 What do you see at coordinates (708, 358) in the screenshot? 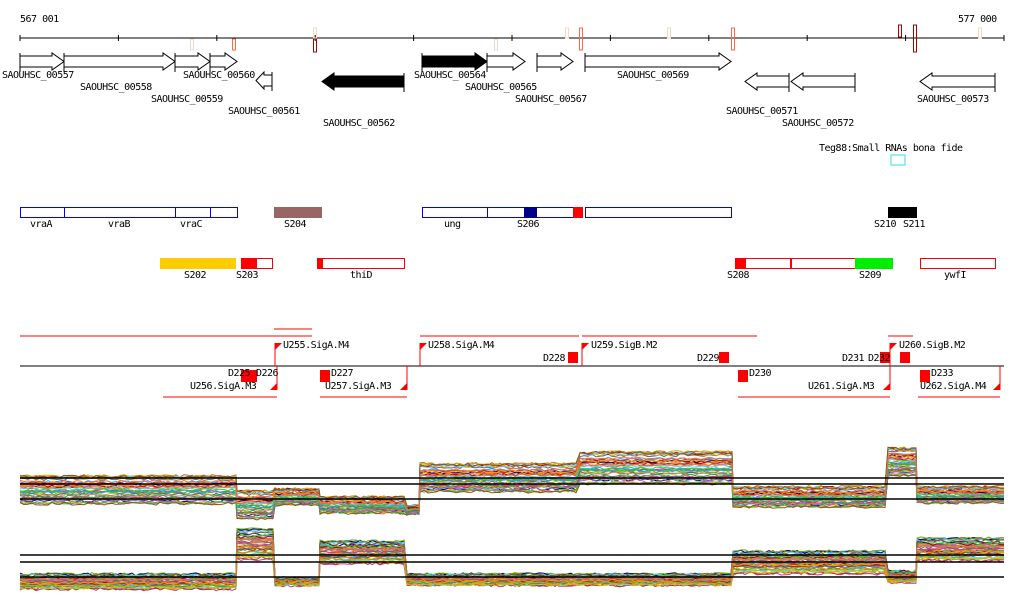
I see `terminator-label: D229` at bounding box center [708, 358].